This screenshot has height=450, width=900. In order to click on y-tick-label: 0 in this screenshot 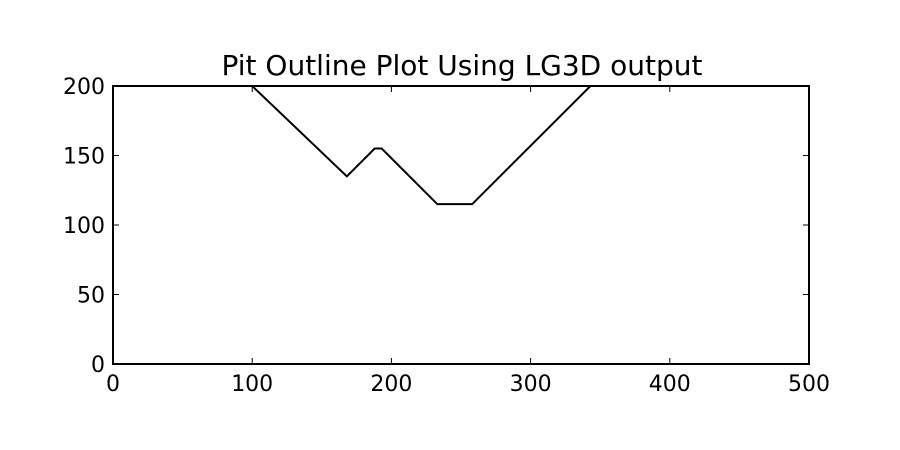, I will do `click(98, 365)`.